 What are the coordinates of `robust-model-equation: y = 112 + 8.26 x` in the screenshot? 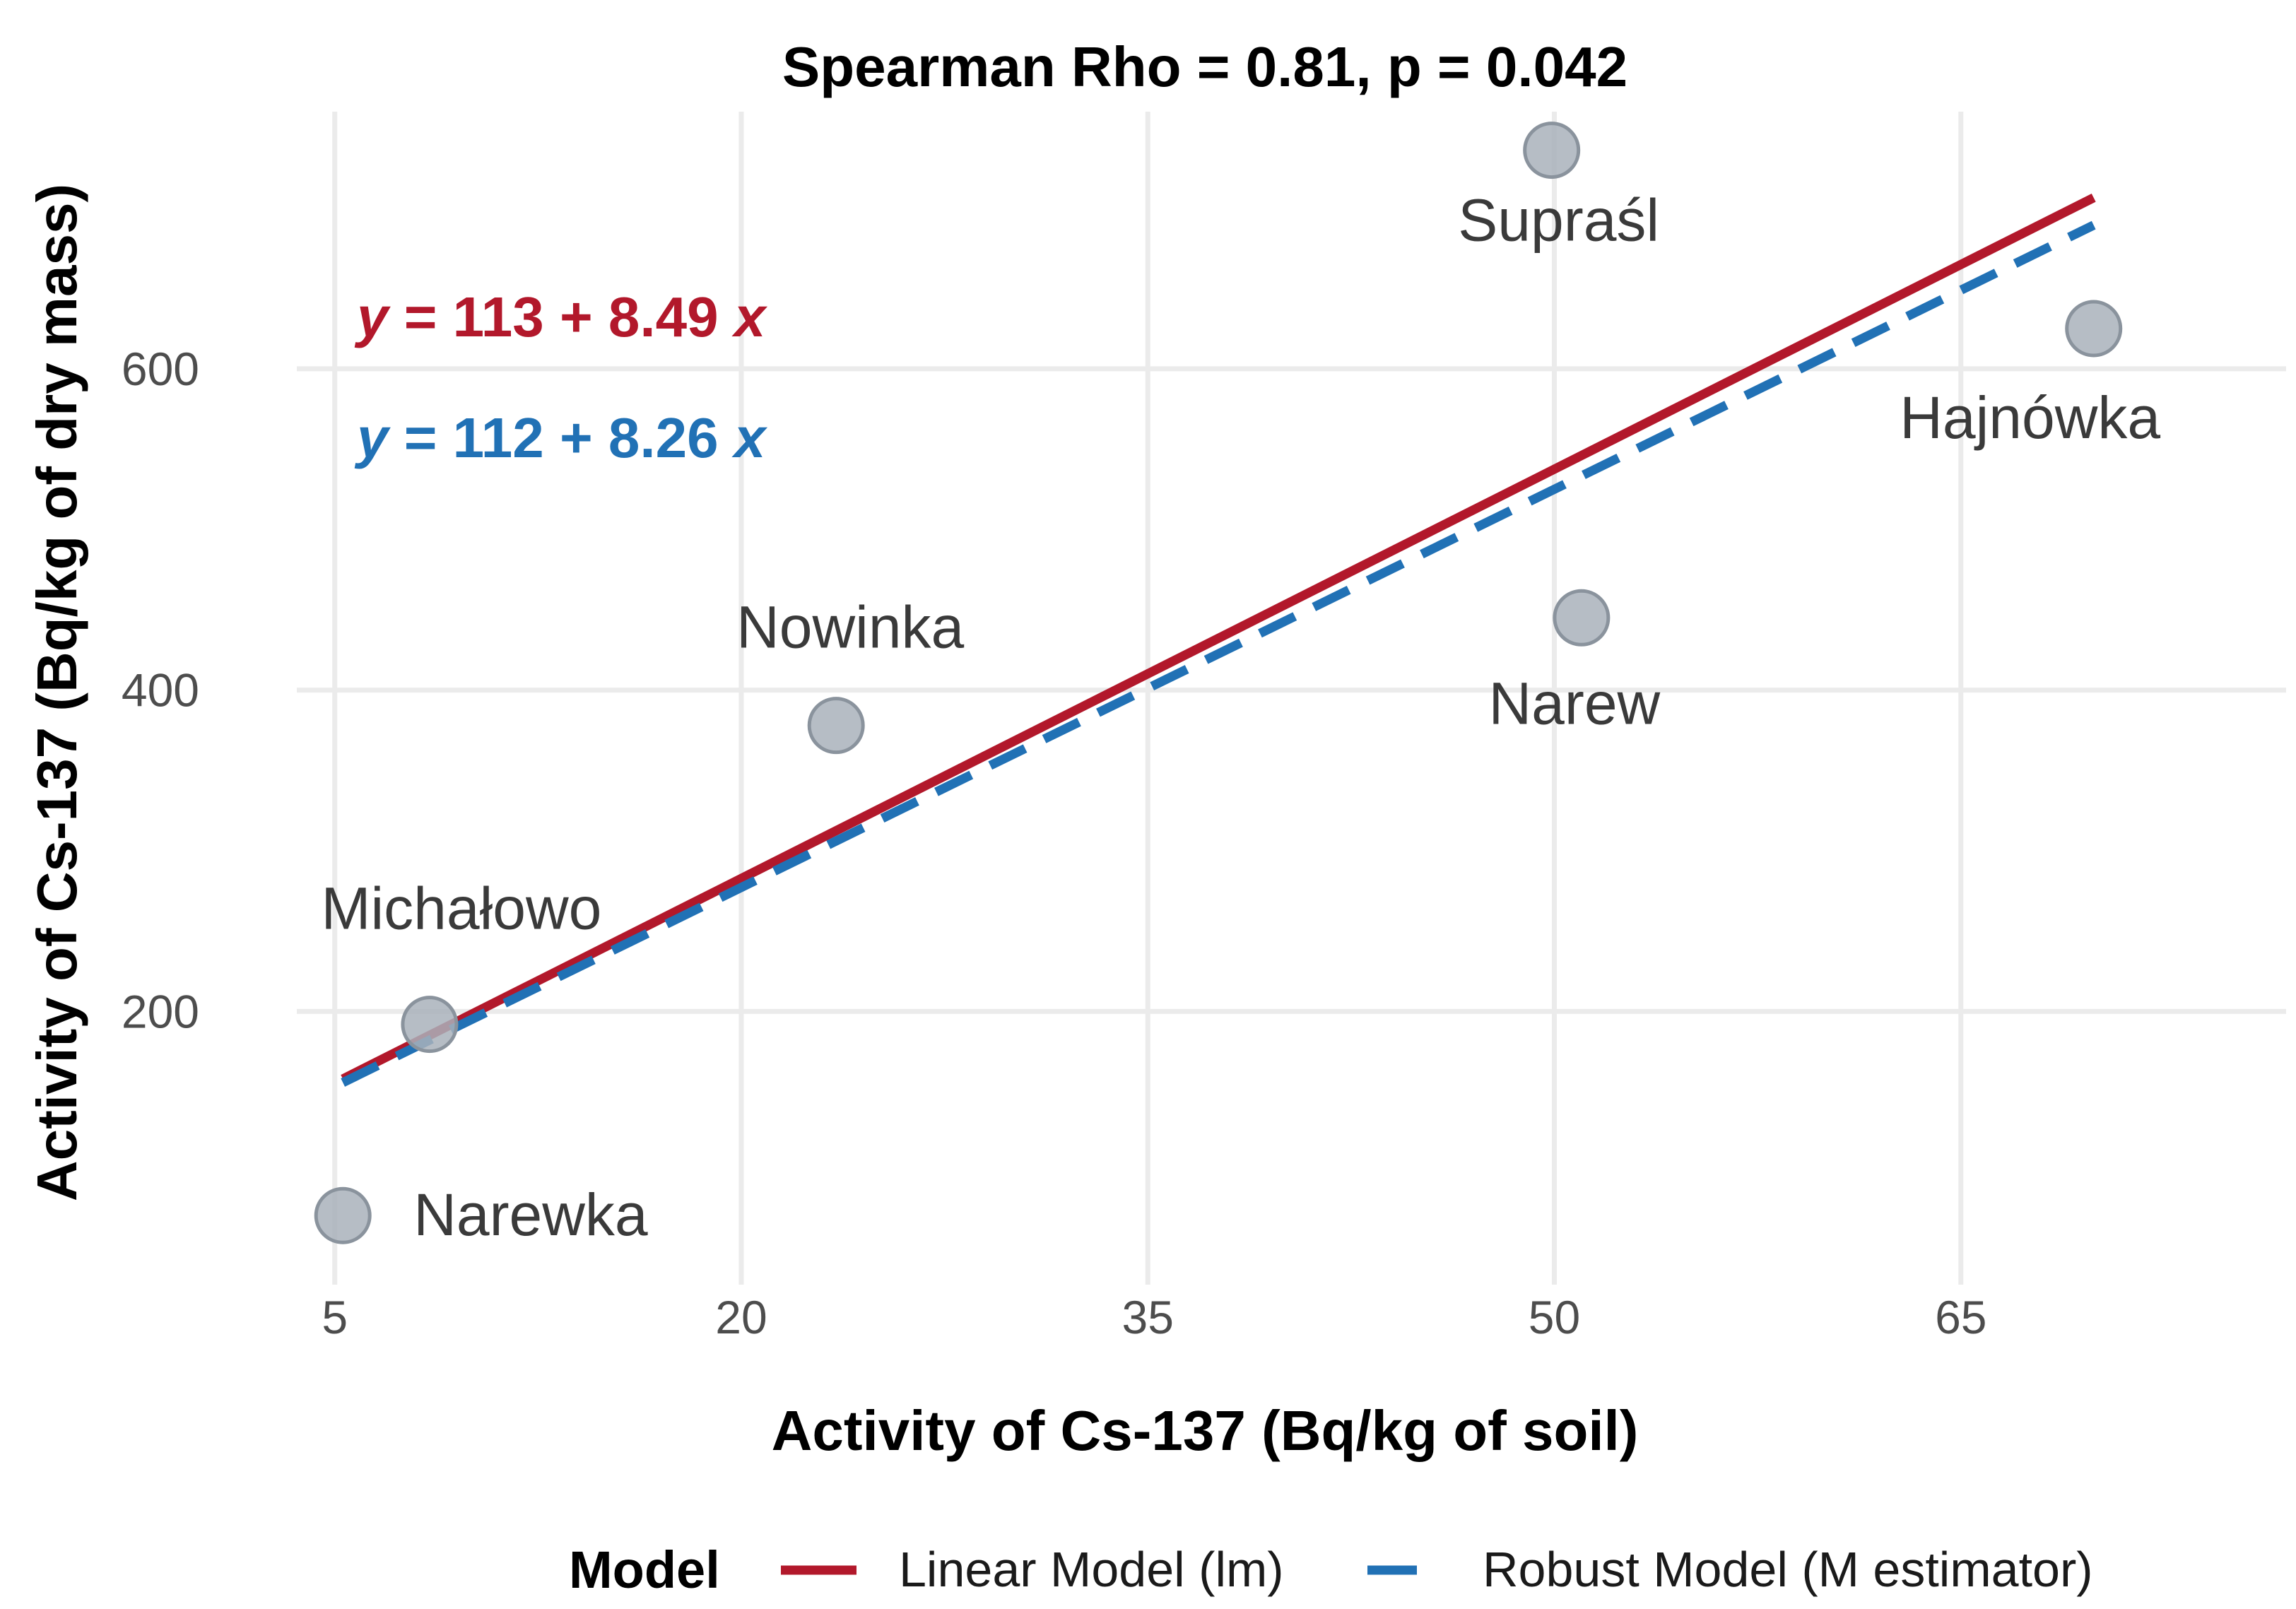 It's located at (561, 437).